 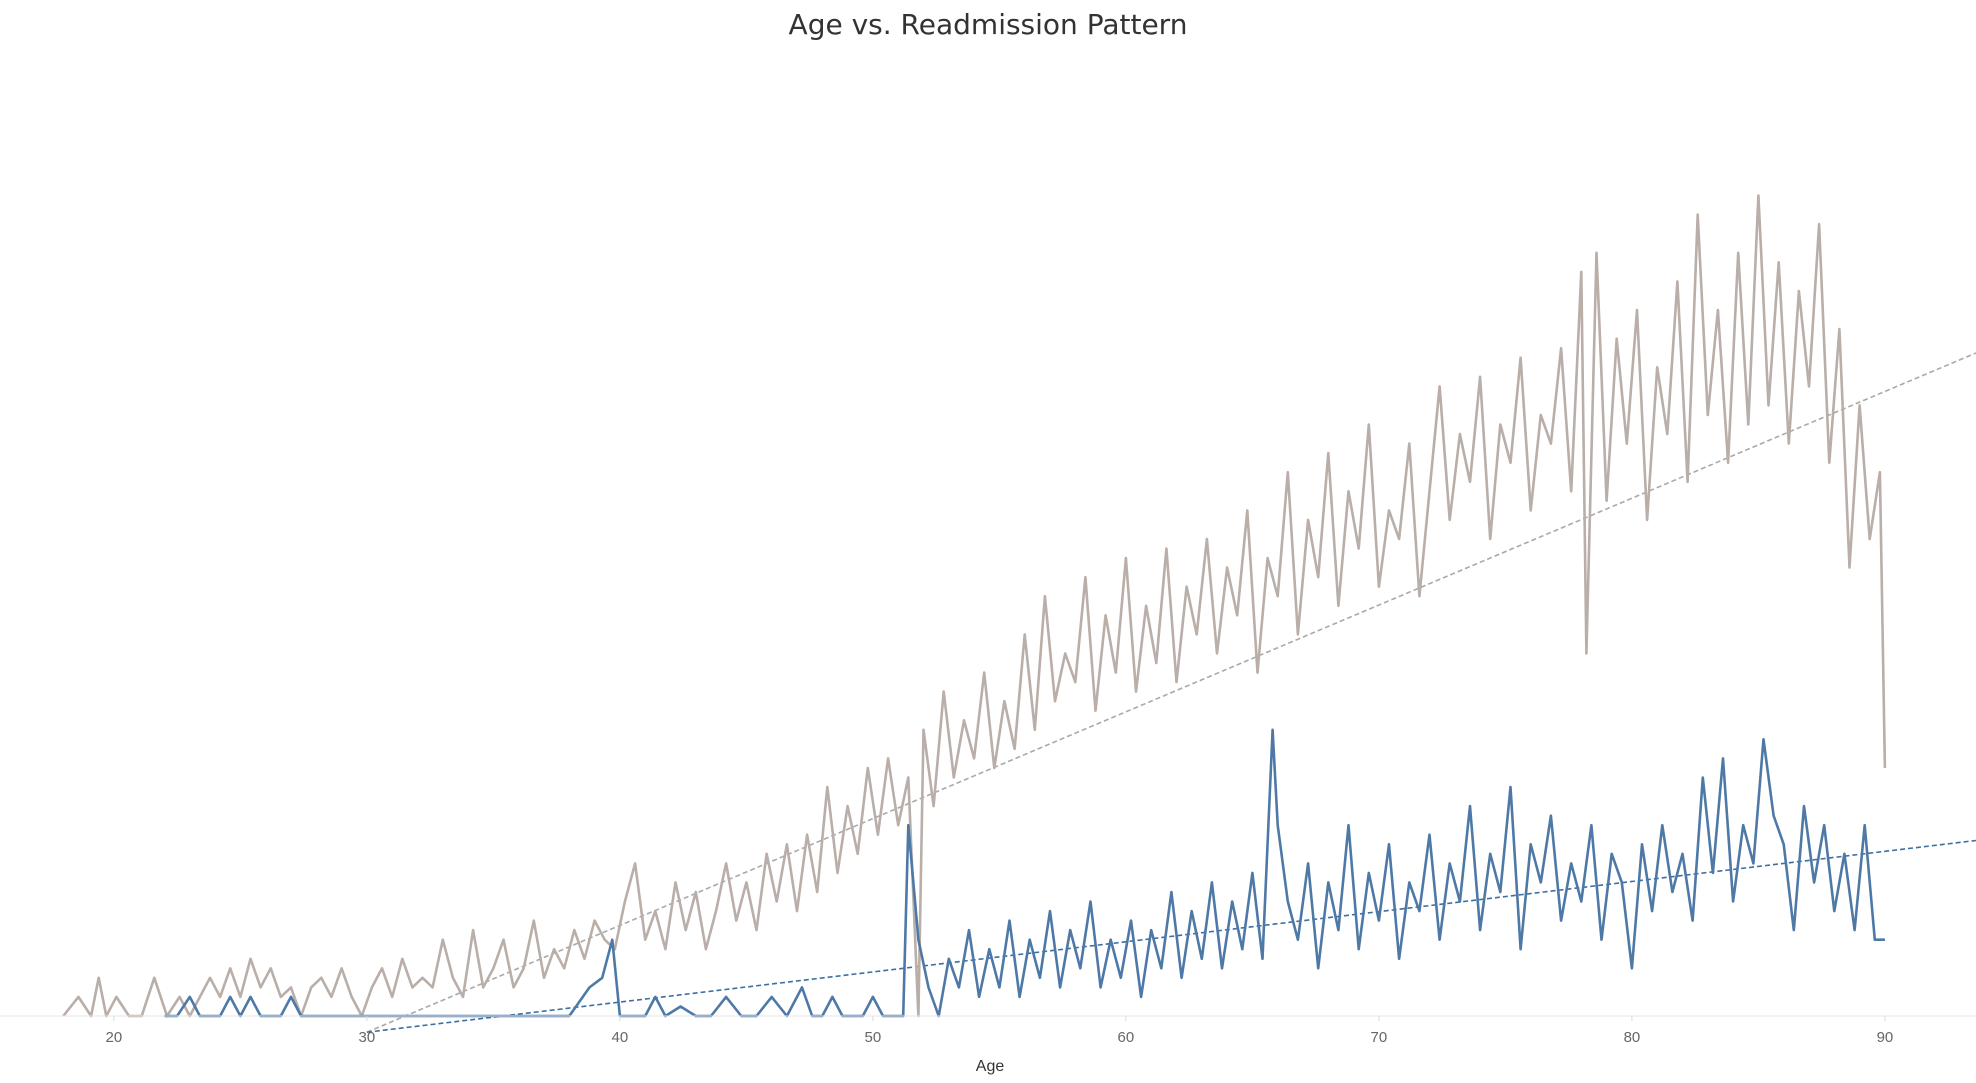 I want to click on x-tick-label: 20, so click(x=114, y=1037).